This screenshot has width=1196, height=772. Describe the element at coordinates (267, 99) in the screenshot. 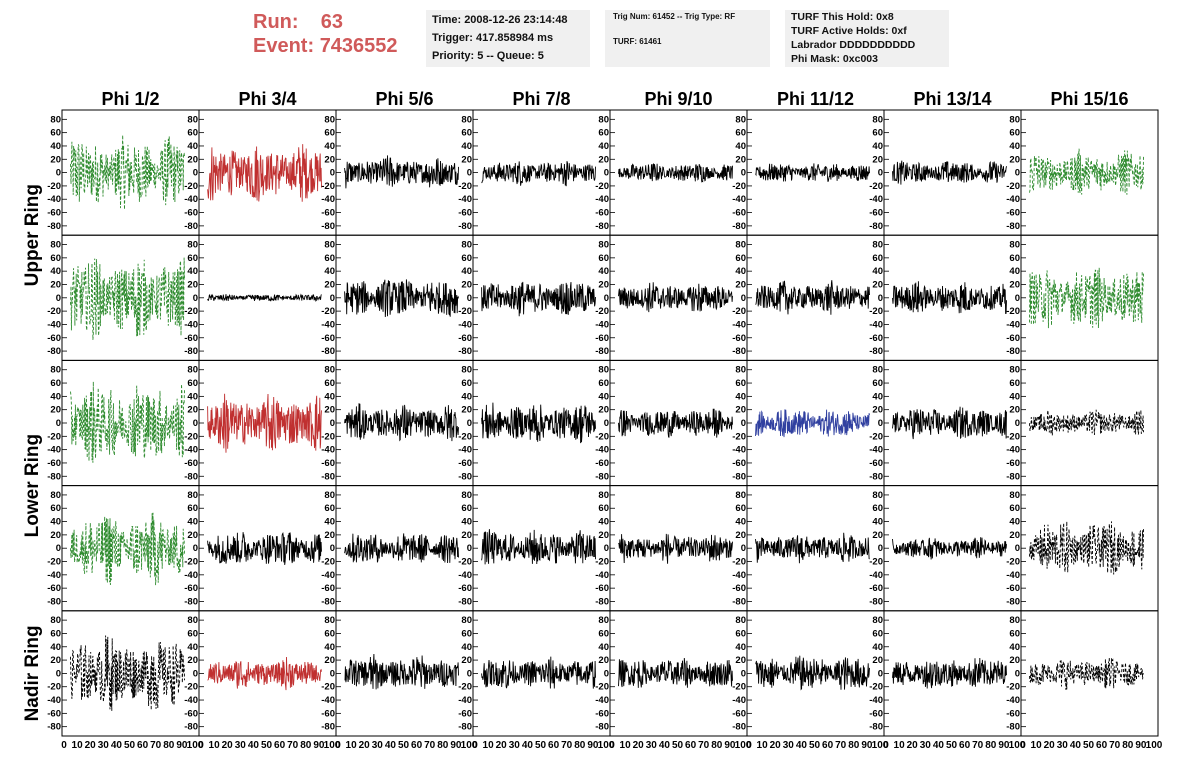

I see `column-header: Phi 3/4` at that location.